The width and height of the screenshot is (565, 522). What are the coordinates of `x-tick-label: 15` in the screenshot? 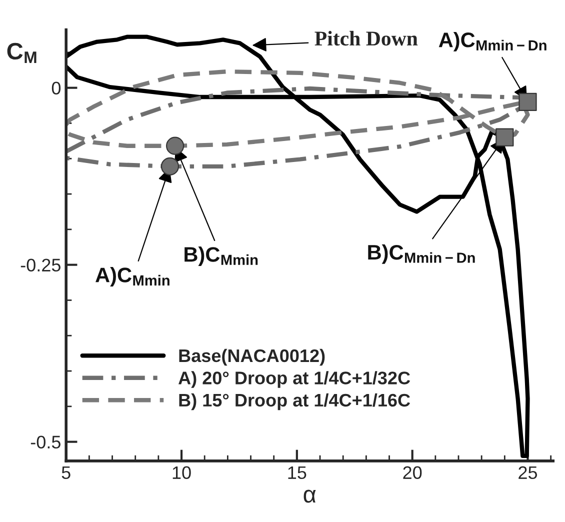 It's located at (297, 473).